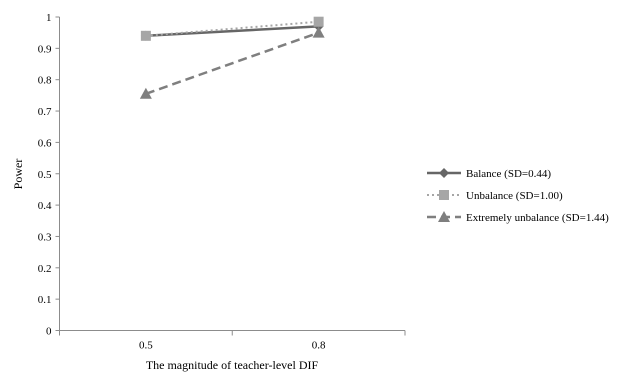  I want to click on legend-item: Extremely unbalance (SD=1.44), so click(518, 217).